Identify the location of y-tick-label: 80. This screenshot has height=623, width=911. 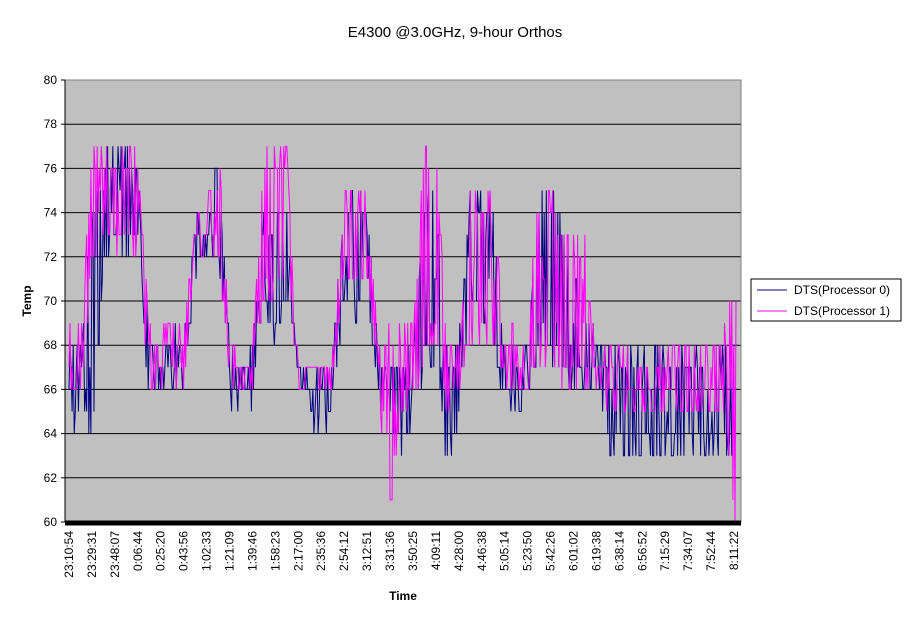
(51, 80).